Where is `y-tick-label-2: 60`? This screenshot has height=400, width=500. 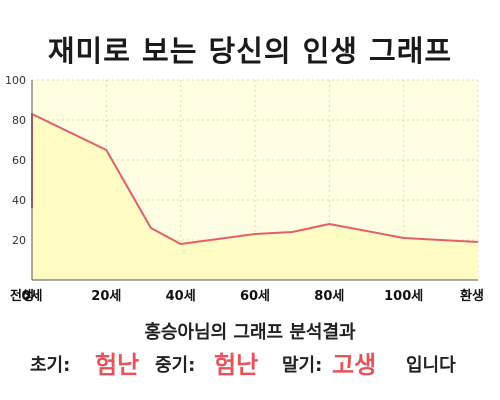
y-tick-label-2: 60 is located at coordinates (19, 160).